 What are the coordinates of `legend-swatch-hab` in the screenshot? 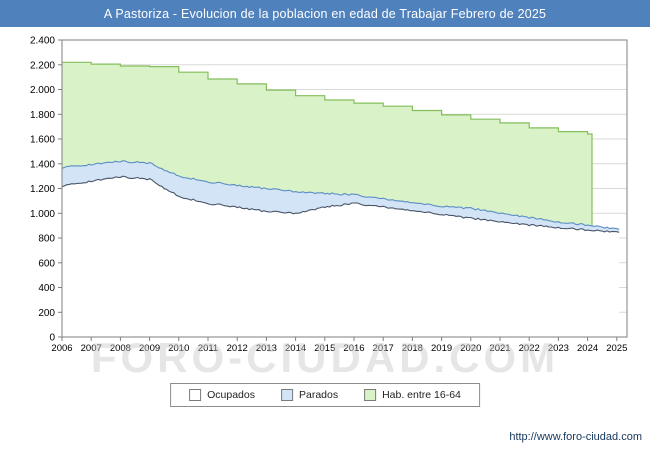 It's located at (370, 395).